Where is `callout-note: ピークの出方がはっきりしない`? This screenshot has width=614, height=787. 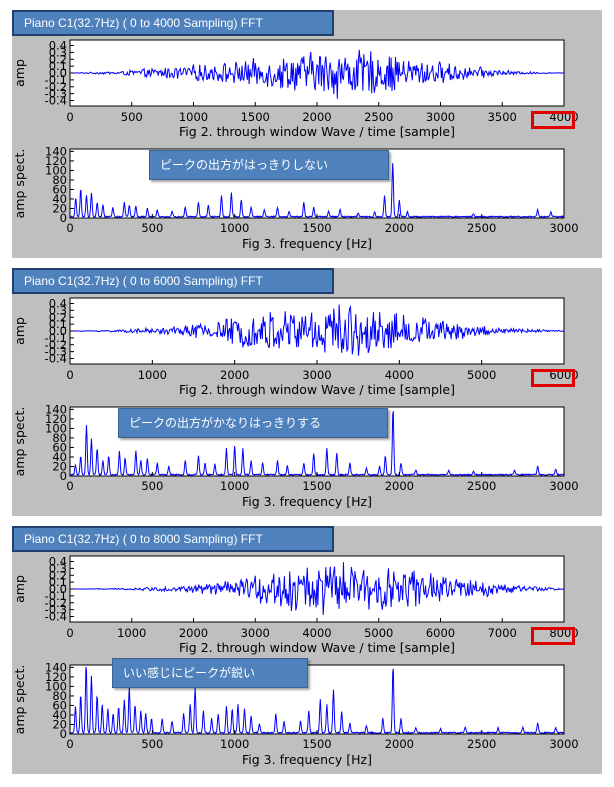
callout-note: ピークの出方がはっきりしない is located at coordinates (269, 165).